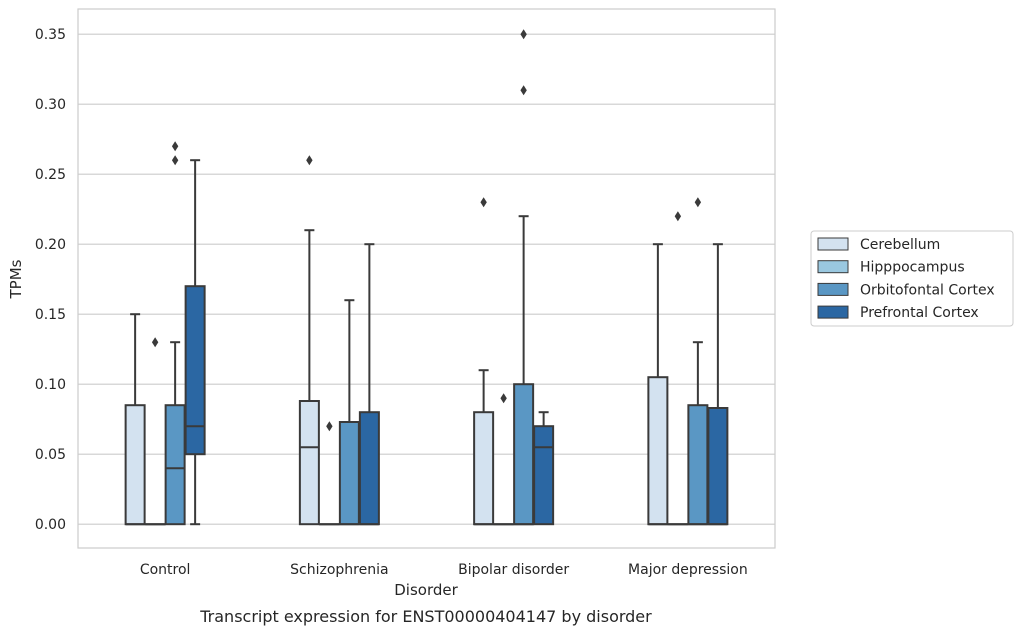 This screenshot has width=1023, height=634. I want to click on y-tick-label: 0.30, so click(50, 105).